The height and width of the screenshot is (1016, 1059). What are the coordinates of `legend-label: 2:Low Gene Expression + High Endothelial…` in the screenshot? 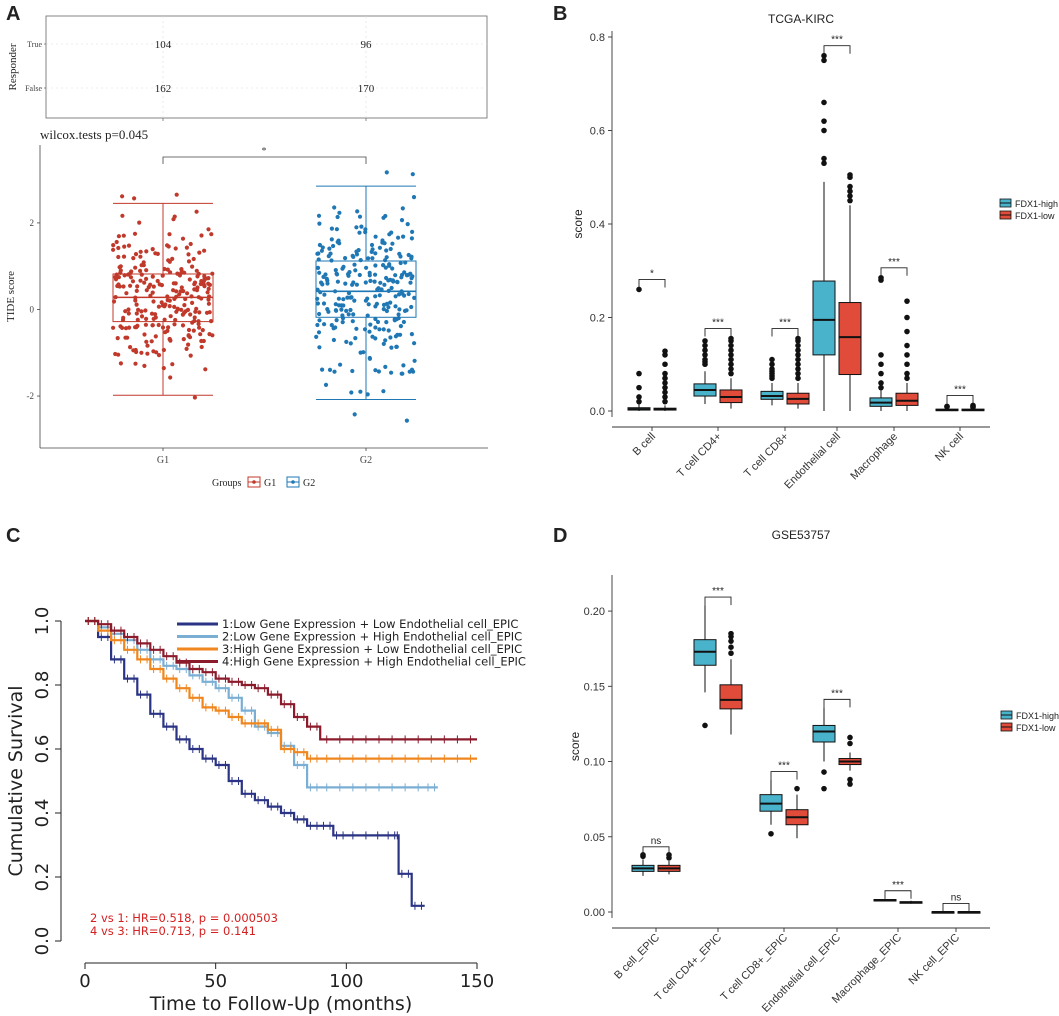 It's located at (372, 637).